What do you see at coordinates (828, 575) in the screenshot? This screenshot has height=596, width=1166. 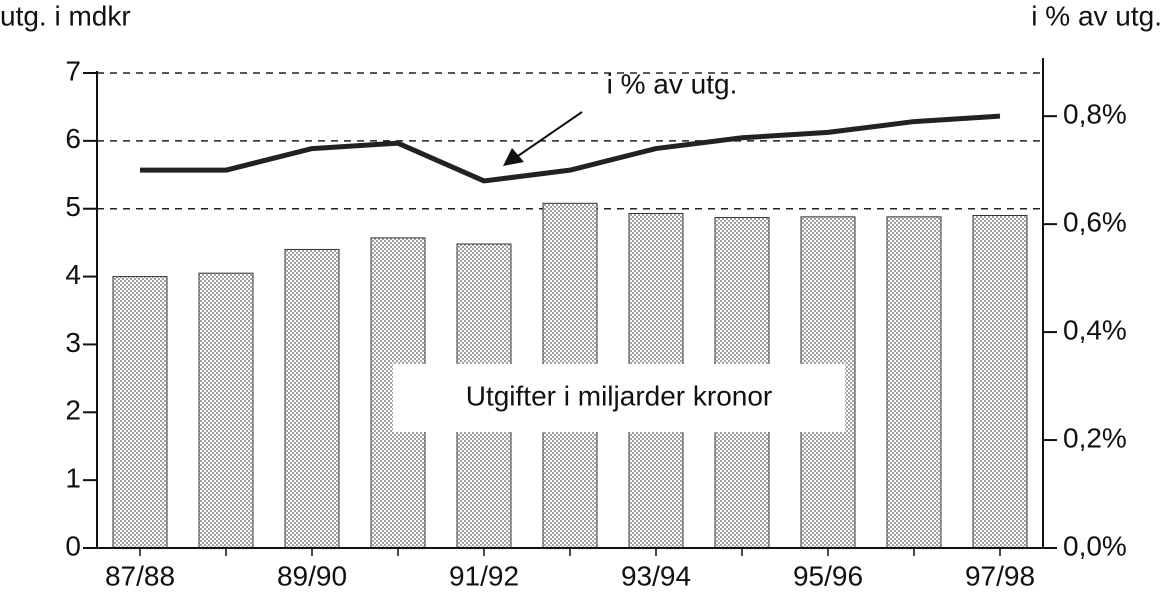 I see `x-tick-label: 95/96` at bounding box center [828, 575].